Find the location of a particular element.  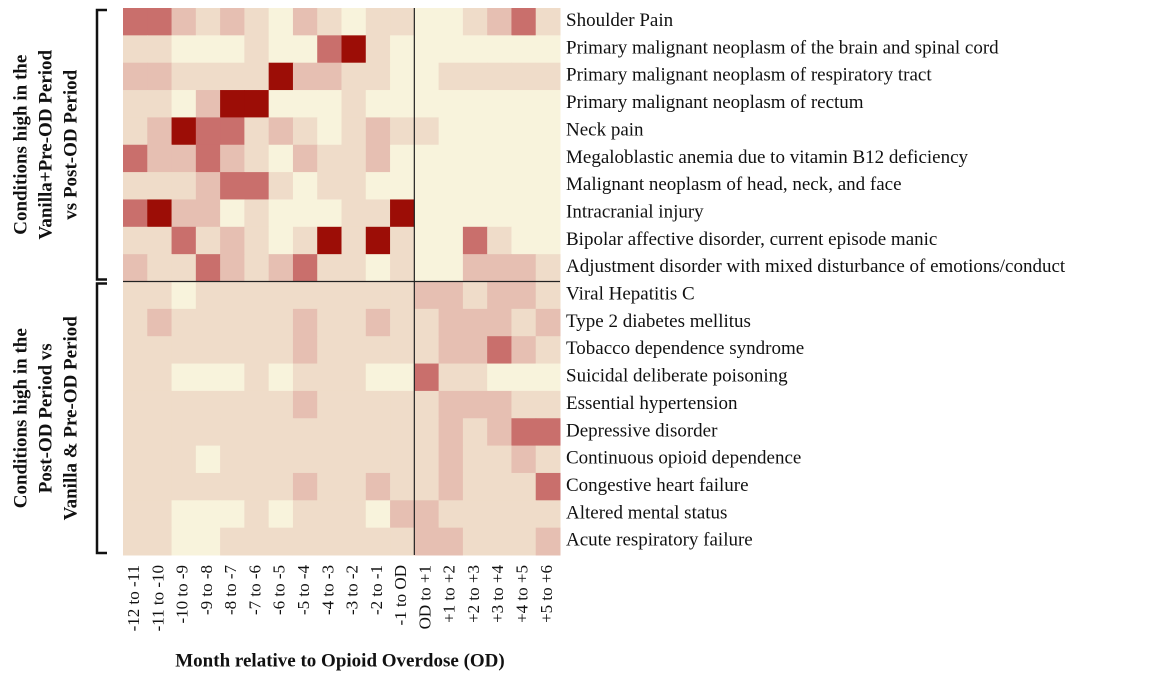

row-label: Neck pain is located at coordinates (605, 129).